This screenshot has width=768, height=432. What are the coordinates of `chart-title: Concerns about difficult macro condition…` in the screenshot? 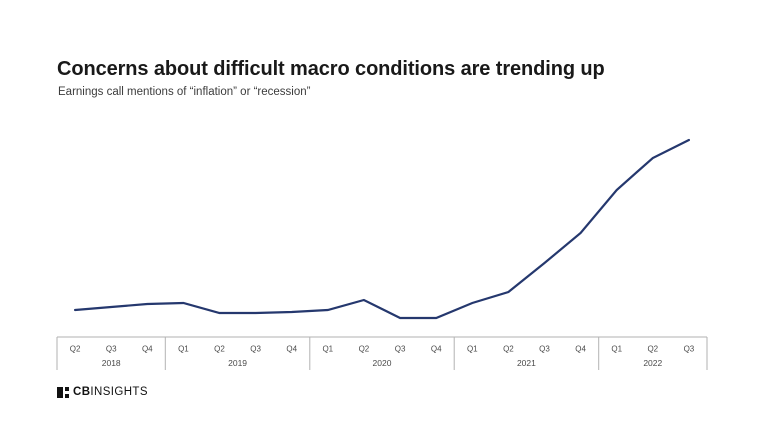 It's located at (331, 69).